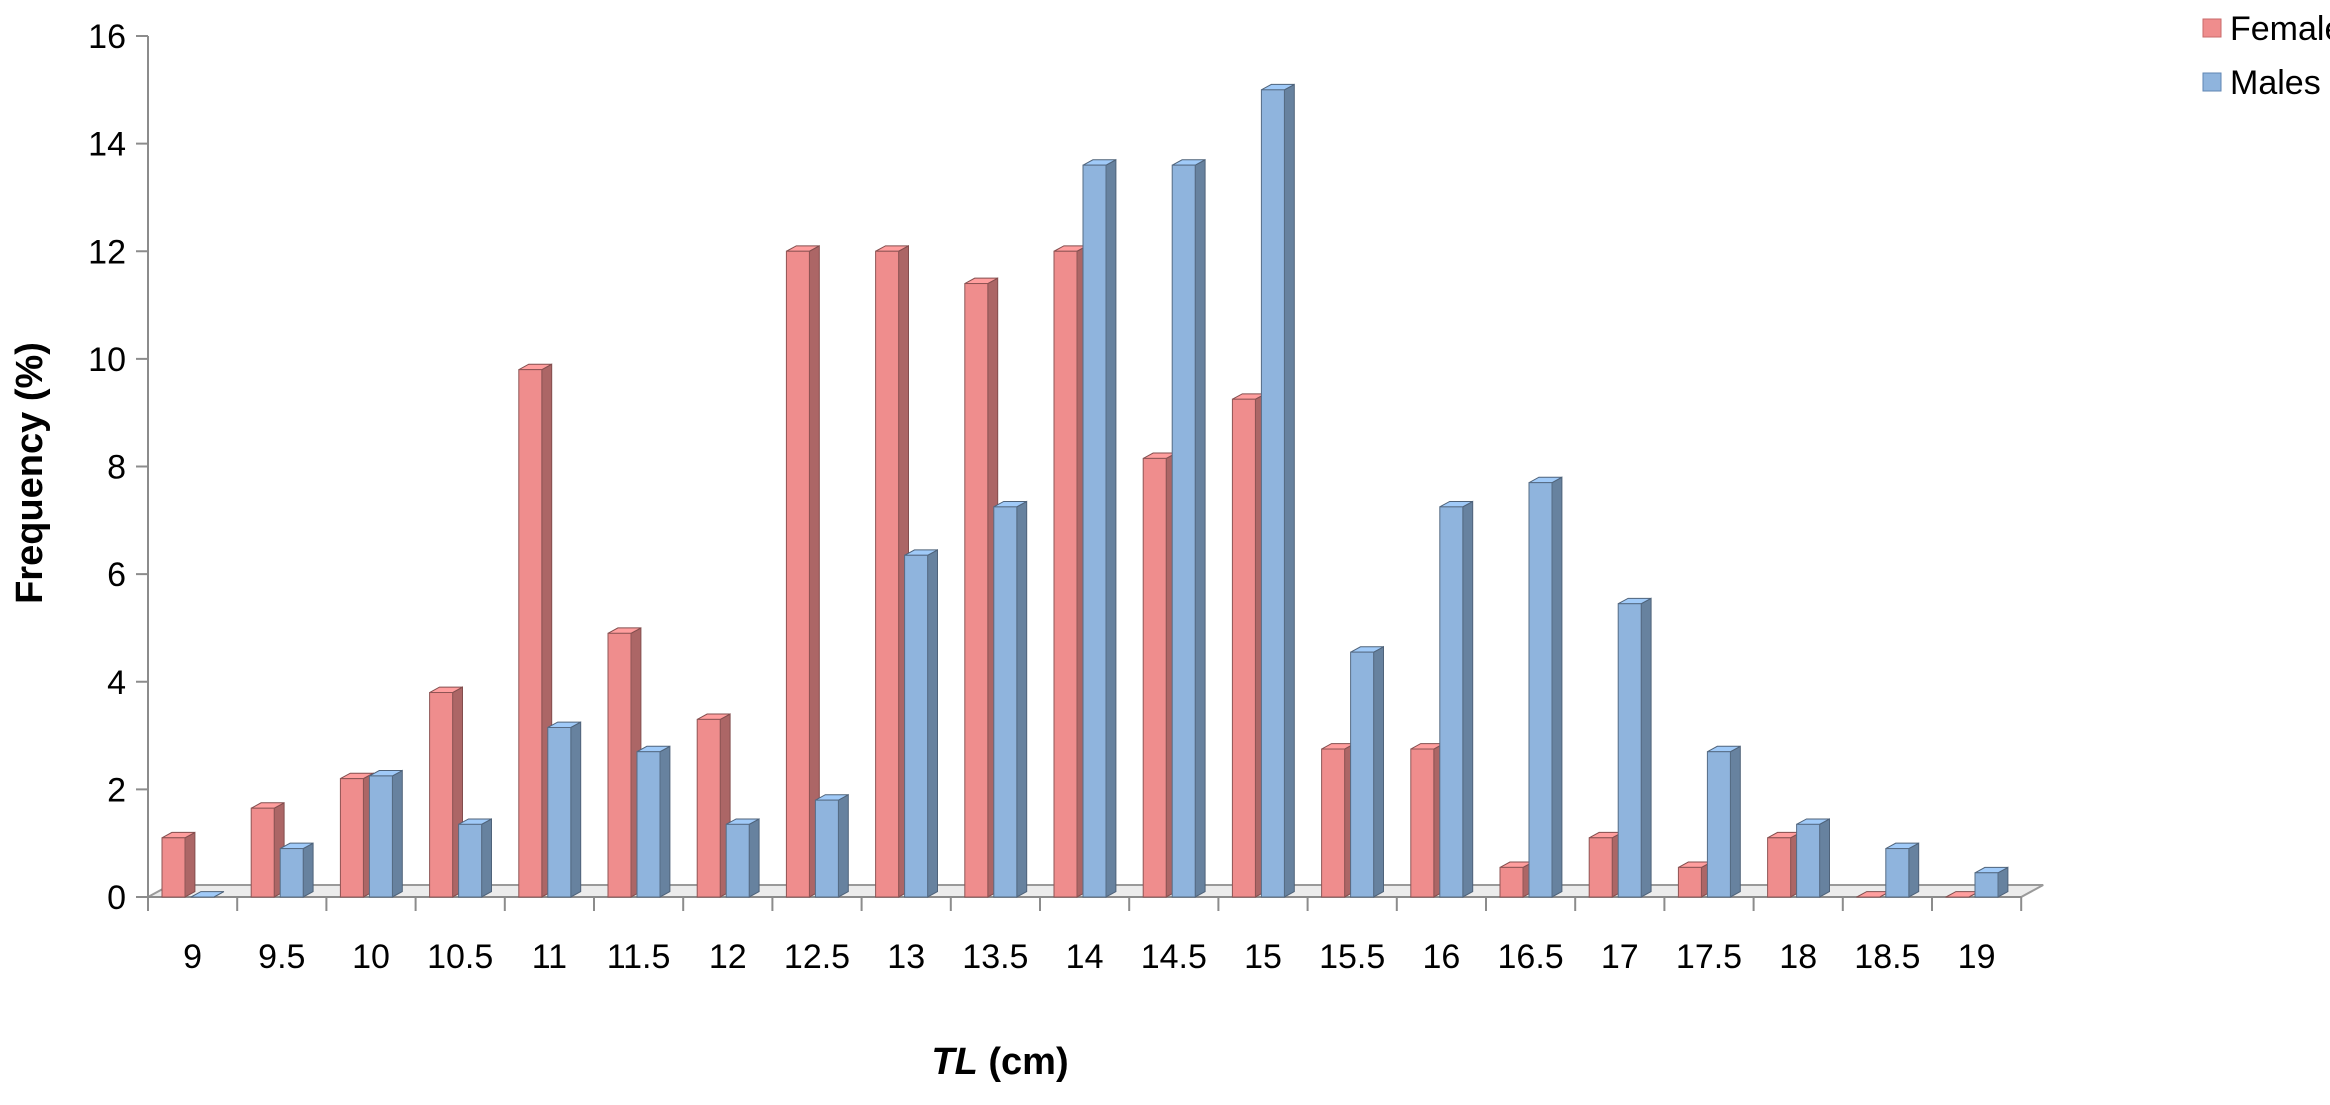 The width and height of the screenshot is (2330, 1105). I want to click on x-tick-label: 17, so click(1620, 957).